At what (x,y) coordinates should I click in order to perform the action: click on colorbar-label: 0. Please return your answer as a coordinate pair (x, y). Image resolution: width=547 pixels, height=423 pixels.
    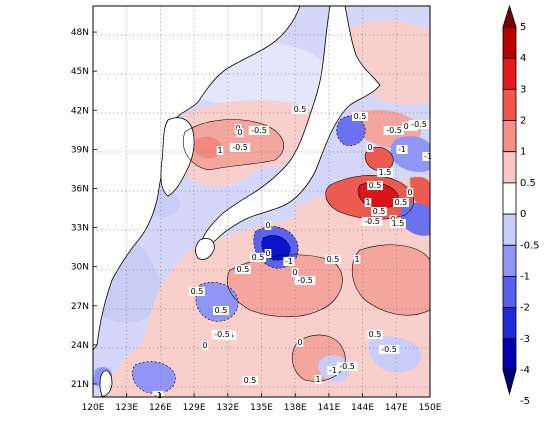
    Looking at the image, I should click on (523, 214).